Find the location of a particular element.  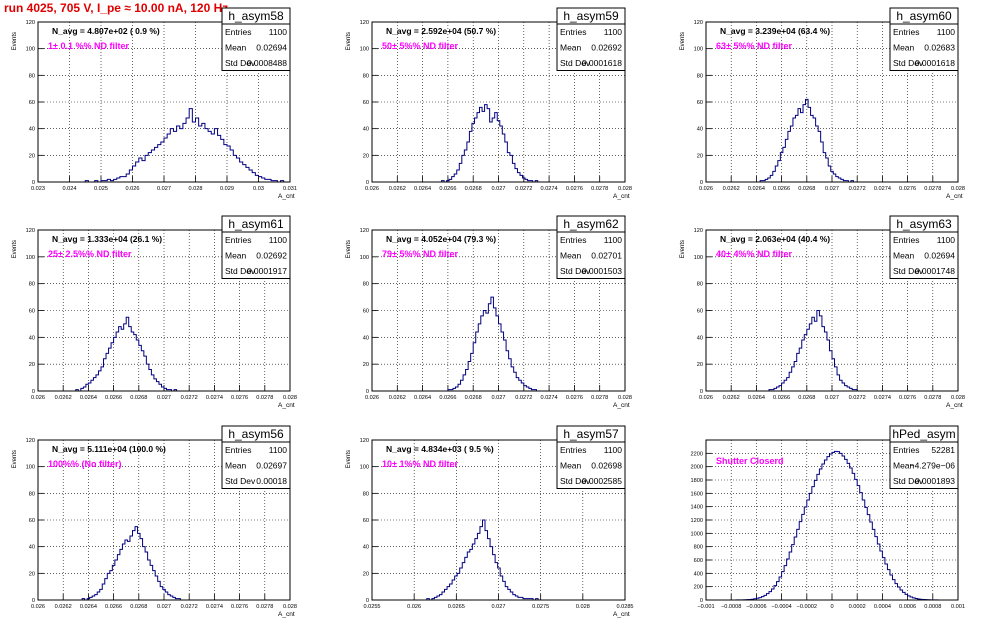

filter-label: 1± 0.1 %% ND filter is located at coordinates (88, 46).